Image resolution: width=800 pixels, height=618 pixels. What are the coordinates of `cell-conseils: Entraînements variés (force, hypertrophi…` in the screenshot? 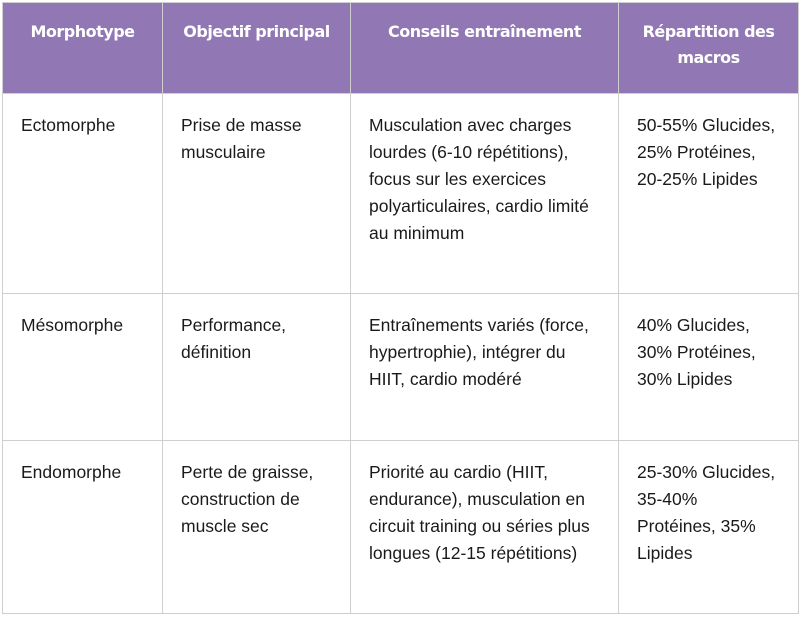 It's located at (484, 367).